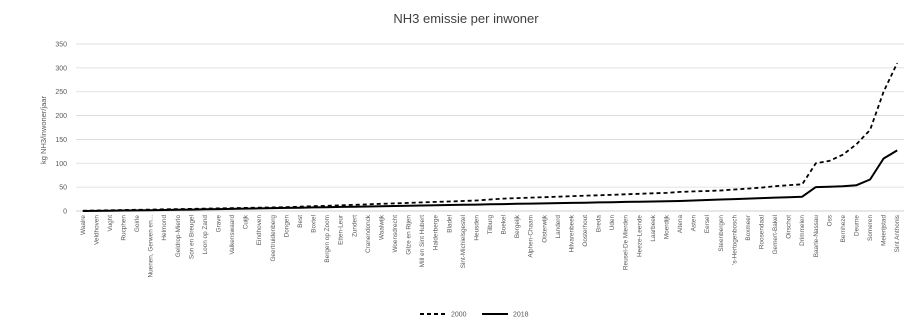  Describe the element at coordinates (219, 224) in the screenshot. I see `x-tick-label: Grave` at that location.